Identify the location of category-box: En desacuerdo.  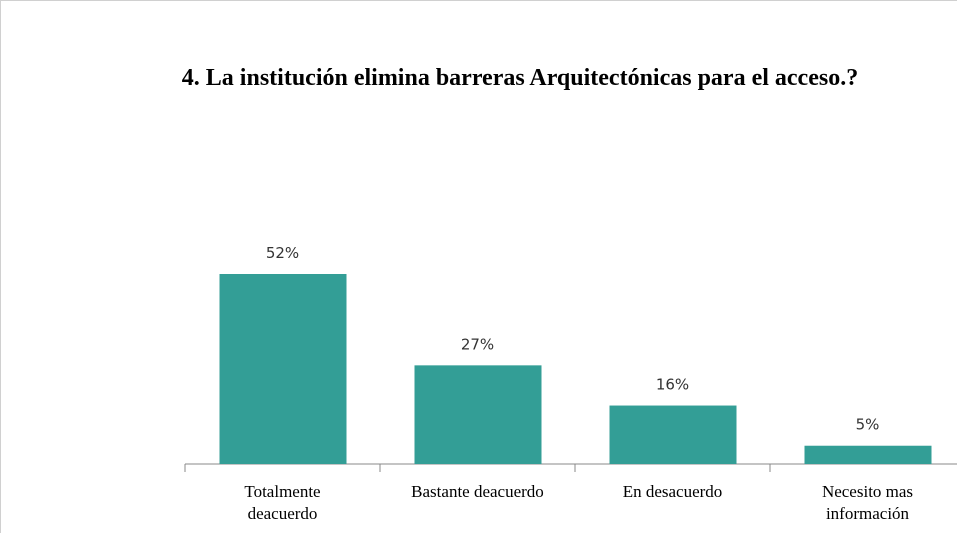
(672, 491).